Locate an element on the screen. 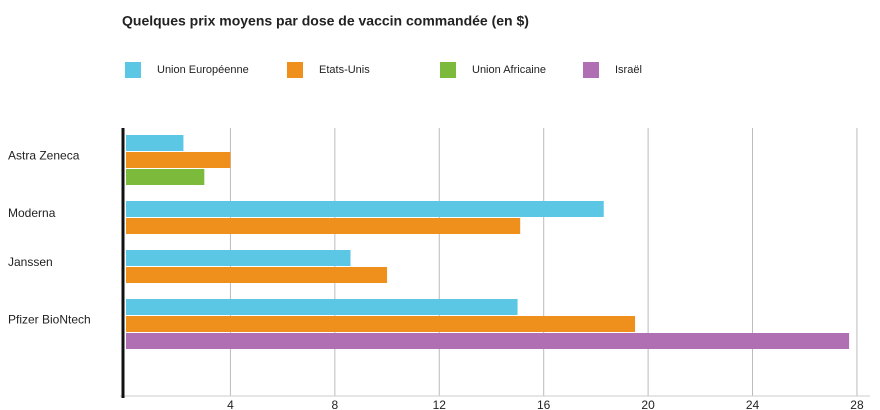  x-tick-label: 20 is located at coordinates (648, 404).